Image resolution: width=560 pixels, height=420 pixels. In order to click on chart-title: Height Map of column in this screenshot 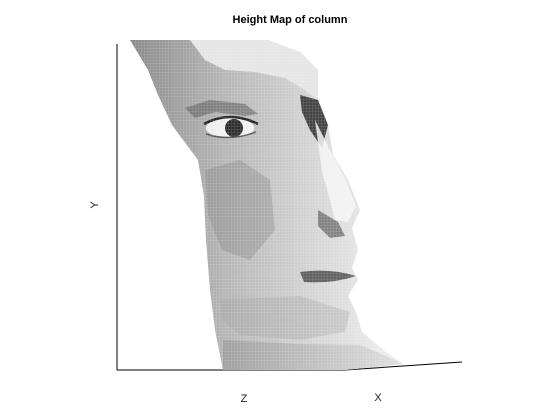, I will do `click(290, 20)`.